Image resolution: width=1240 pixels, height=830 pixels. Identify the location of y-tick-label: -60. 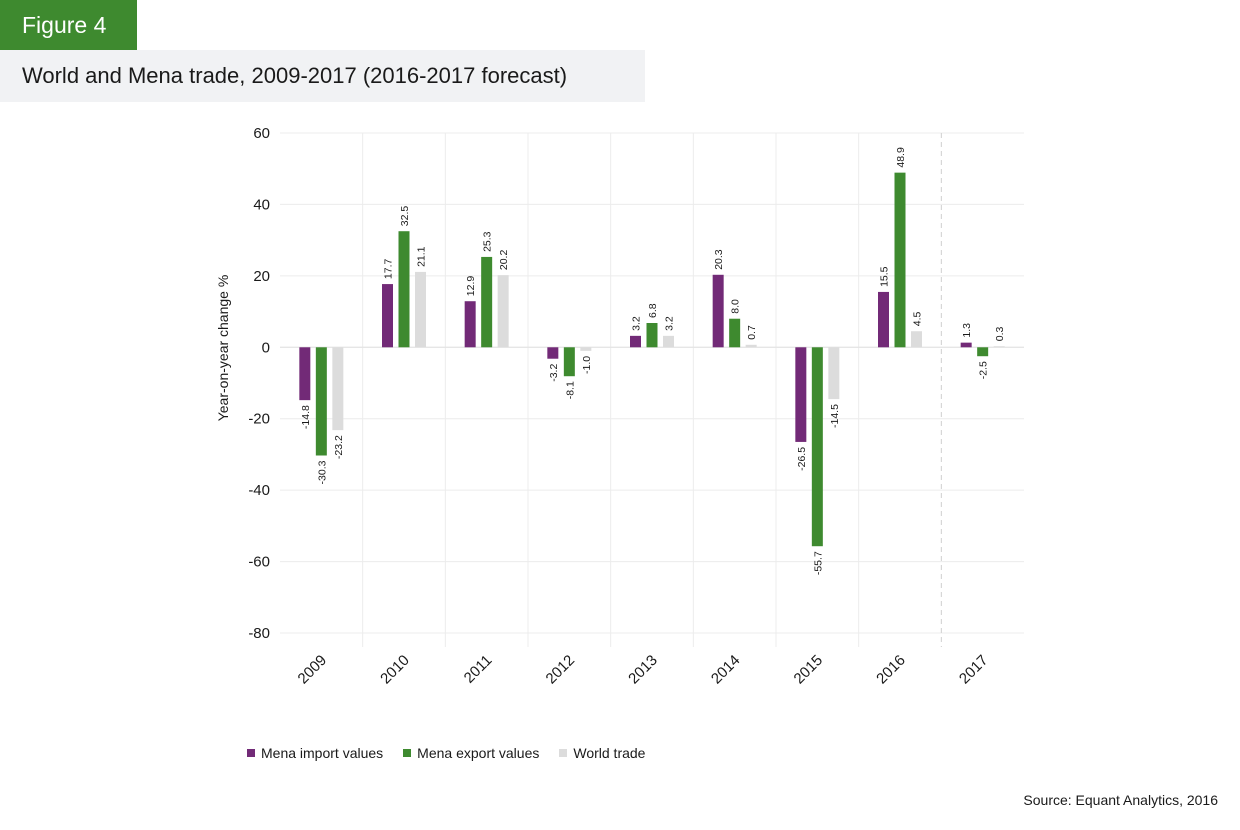
(259, 562).